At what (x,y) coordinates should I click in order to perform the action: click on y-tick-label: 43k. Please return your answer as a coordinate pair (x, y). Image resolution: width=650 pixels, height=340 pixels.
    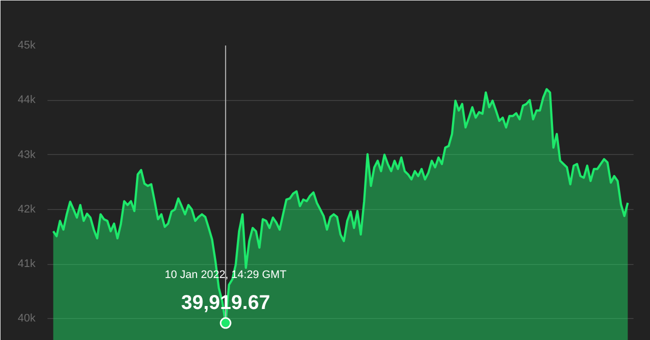
    Looking at the image, I should click on (27, 154).